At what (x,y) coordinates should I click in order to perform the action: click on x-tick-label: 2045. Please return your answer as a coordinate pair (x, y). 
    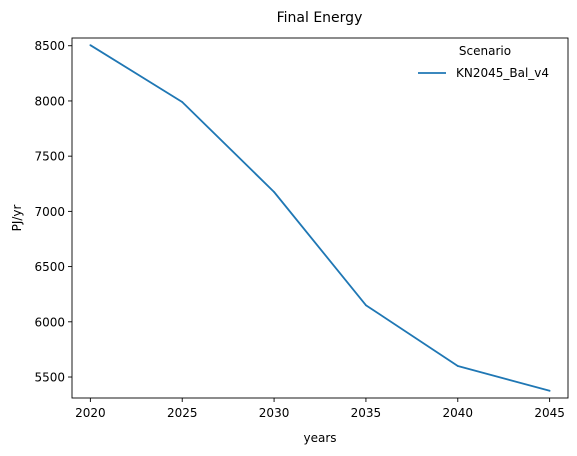
    Looking at the image, I should click on (549, 413).